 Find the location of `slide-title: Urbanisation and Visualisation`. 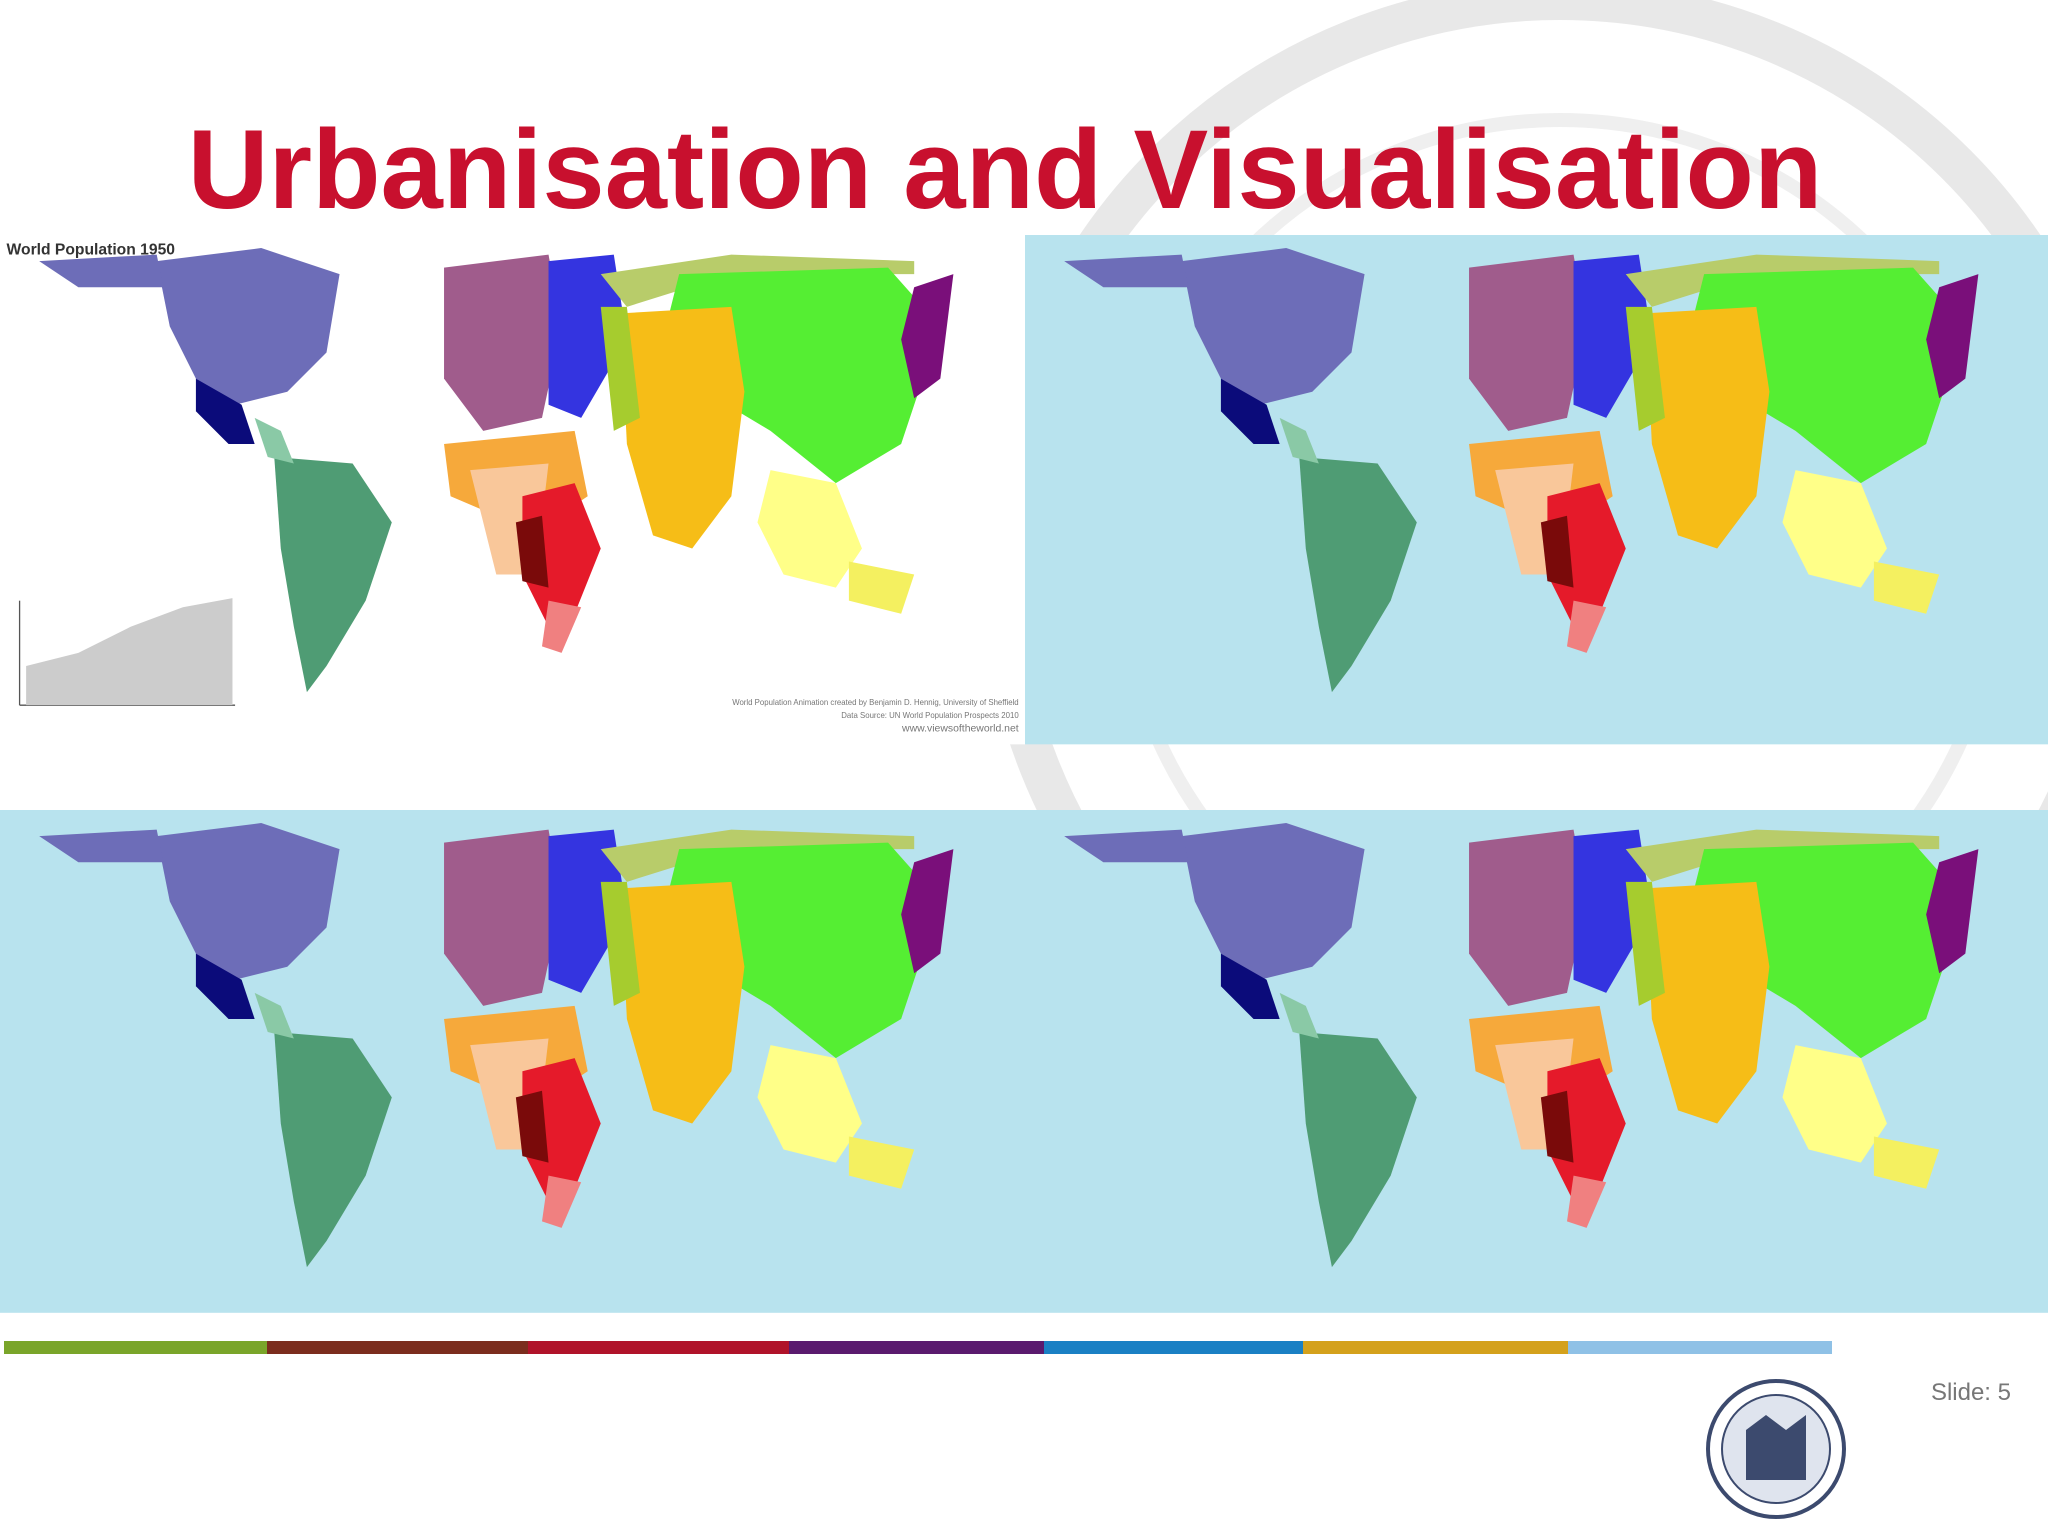

slide-title: Urbanisation and Visualisation is located at coordinates (1005, 169).